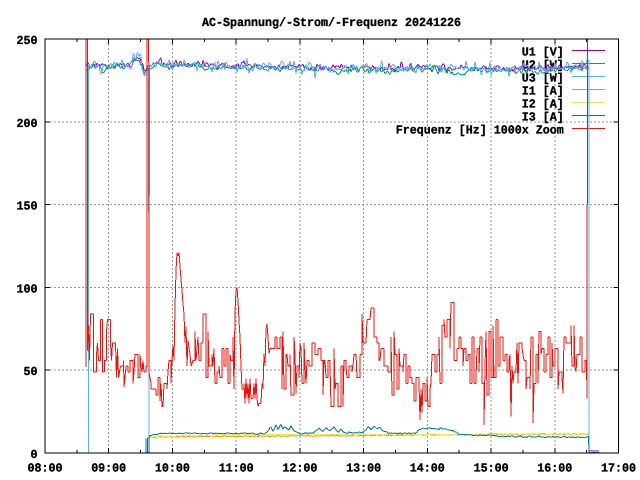 This screenshot has width=640, height=480. I want to click on svg-text: 15:00, so click(491, 468).